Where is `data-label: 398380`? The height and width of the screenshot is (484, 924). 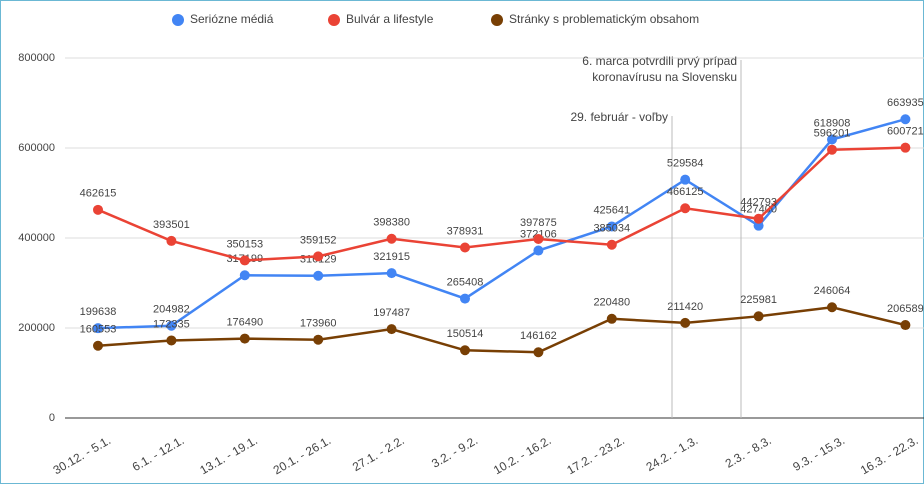
data-label: 398380 is located at coordinates (391, 223).